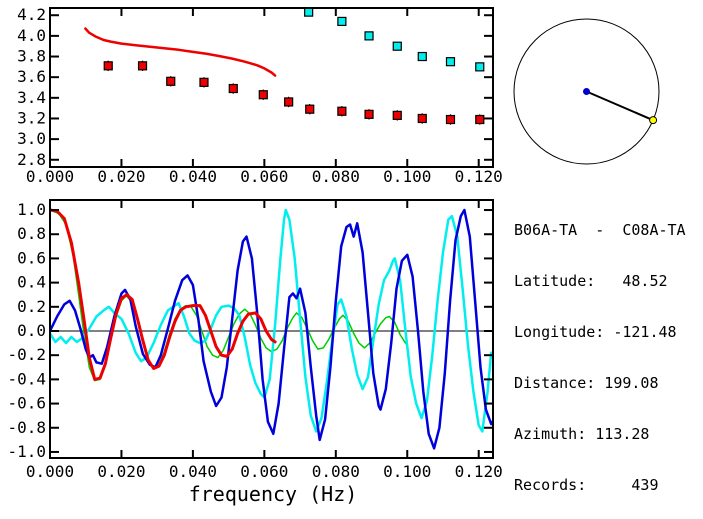  What do you see at coordinates (31, 282) in the screenshot?
I see `spectra-y-tick-label: 0.4` at bounding box center [31, 282].